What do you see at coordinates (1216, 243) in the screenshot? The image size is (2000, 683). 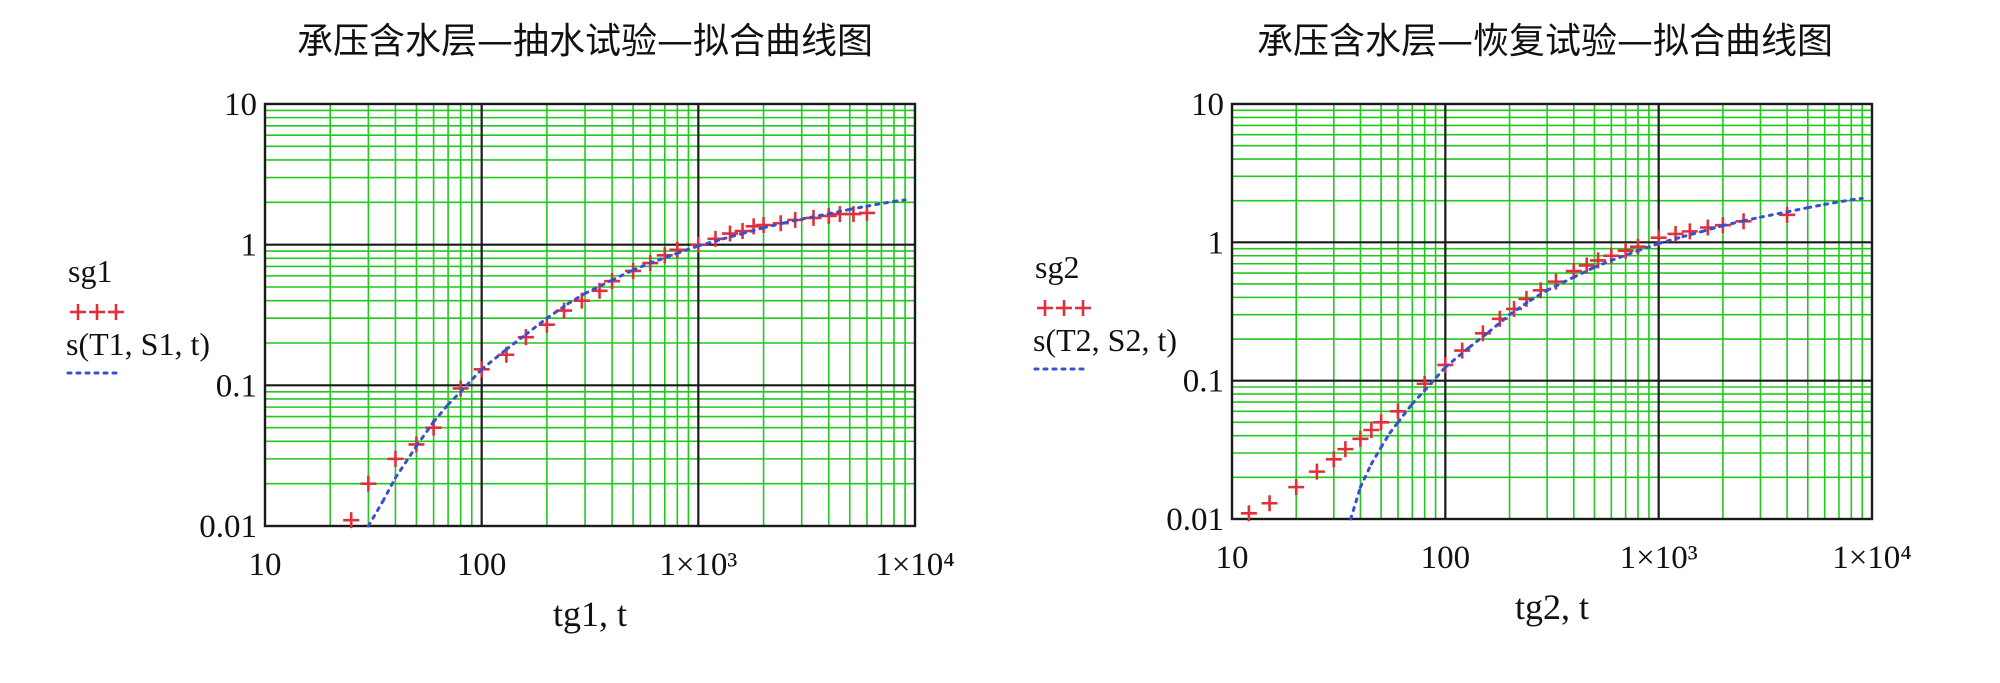 I see `y-tick-label: 1` at bounding box center [1216, 243].